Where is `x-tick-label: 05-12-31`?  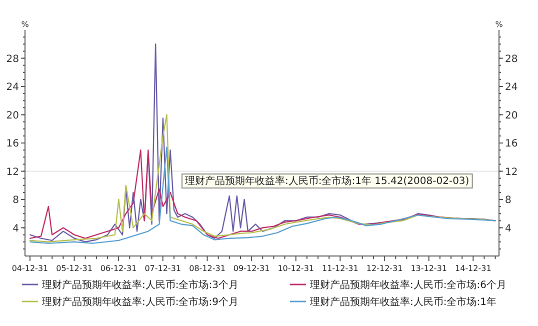 x-tick-label: 05-12-31 is located at coordinates (74, 268).